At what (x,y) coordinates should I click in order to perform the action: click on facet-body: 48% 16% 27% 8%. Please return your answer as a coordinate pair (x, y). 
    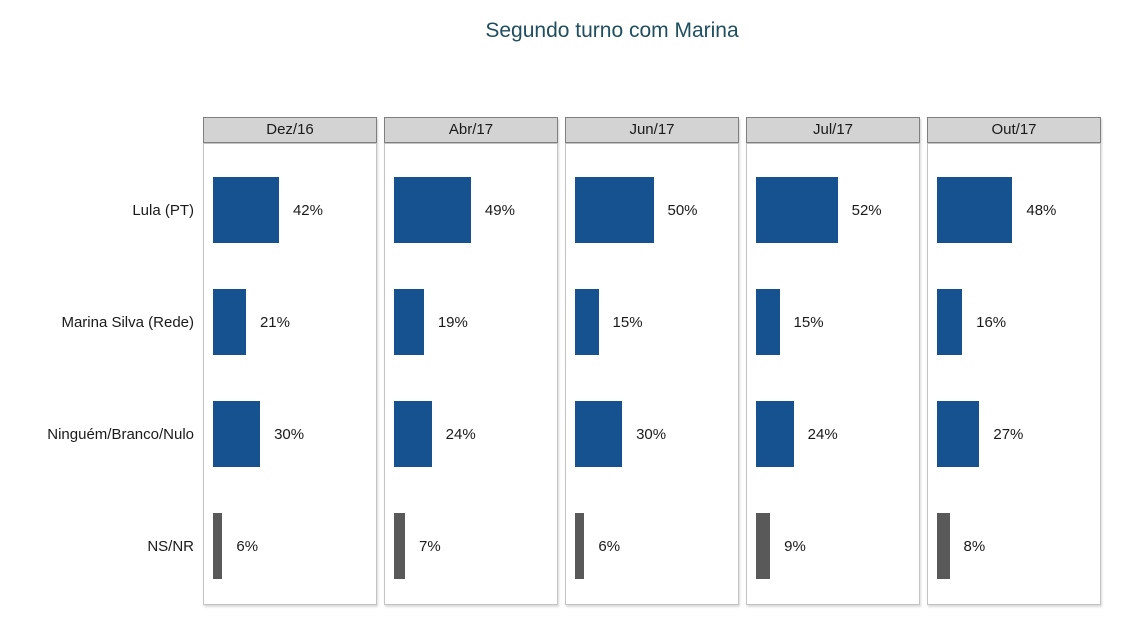
    Looking at the image, I should click on (1014, 374).